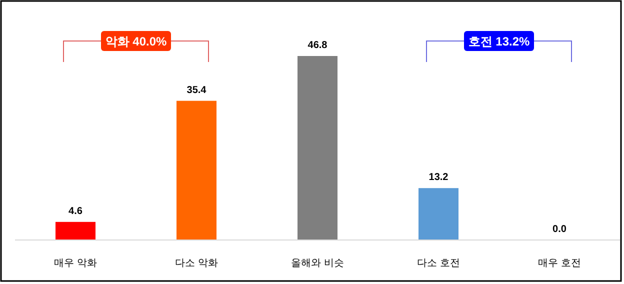 This screenshot has height=284, width=624. I want to click on x-tick-label: 매우 호전, so click(559, 263).